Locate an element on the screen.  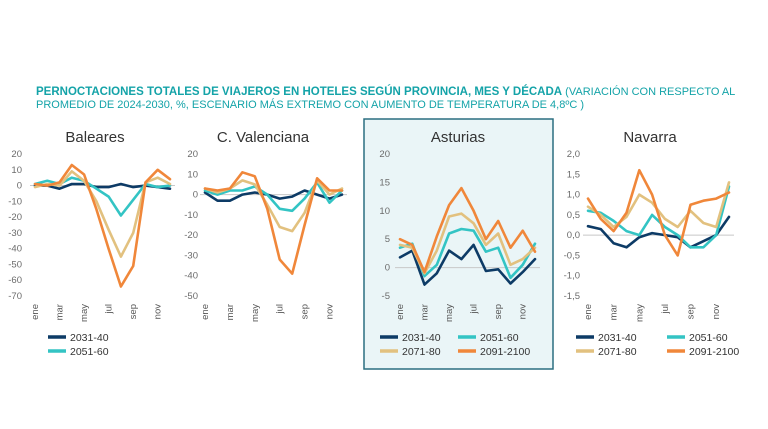
y-tick-label: -1,0 is located at coordinates (572, 276).